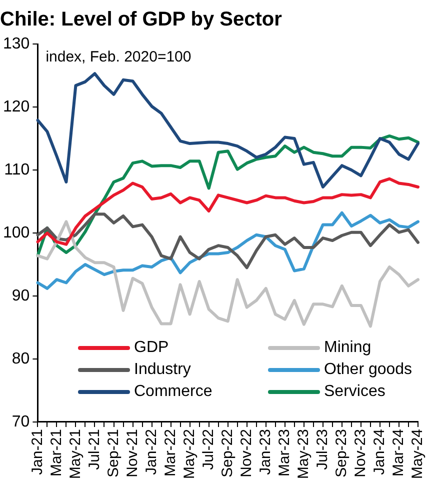  I want to click on x-tick-label: Jul-21, so click(94, 449).